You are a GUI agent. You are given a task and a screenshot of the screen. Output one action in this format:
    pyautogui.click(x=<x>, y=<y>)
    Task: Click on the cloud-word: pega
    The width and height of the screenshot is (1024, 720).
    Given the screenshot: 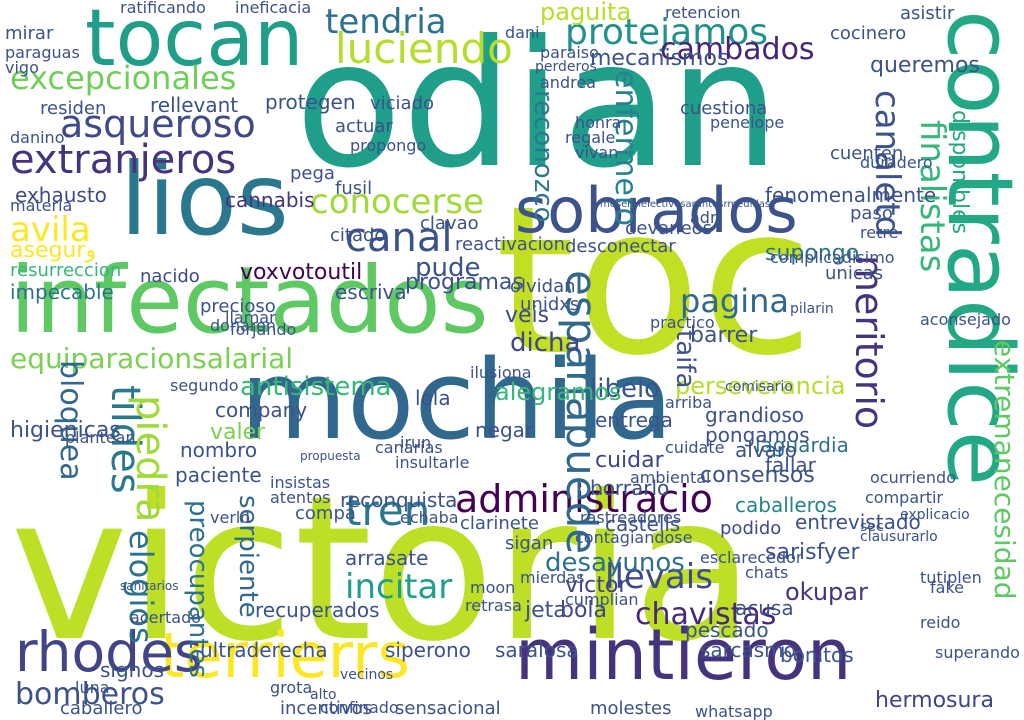 What is the action you would take?
    pyautogui.click(x=312, y=173)
    